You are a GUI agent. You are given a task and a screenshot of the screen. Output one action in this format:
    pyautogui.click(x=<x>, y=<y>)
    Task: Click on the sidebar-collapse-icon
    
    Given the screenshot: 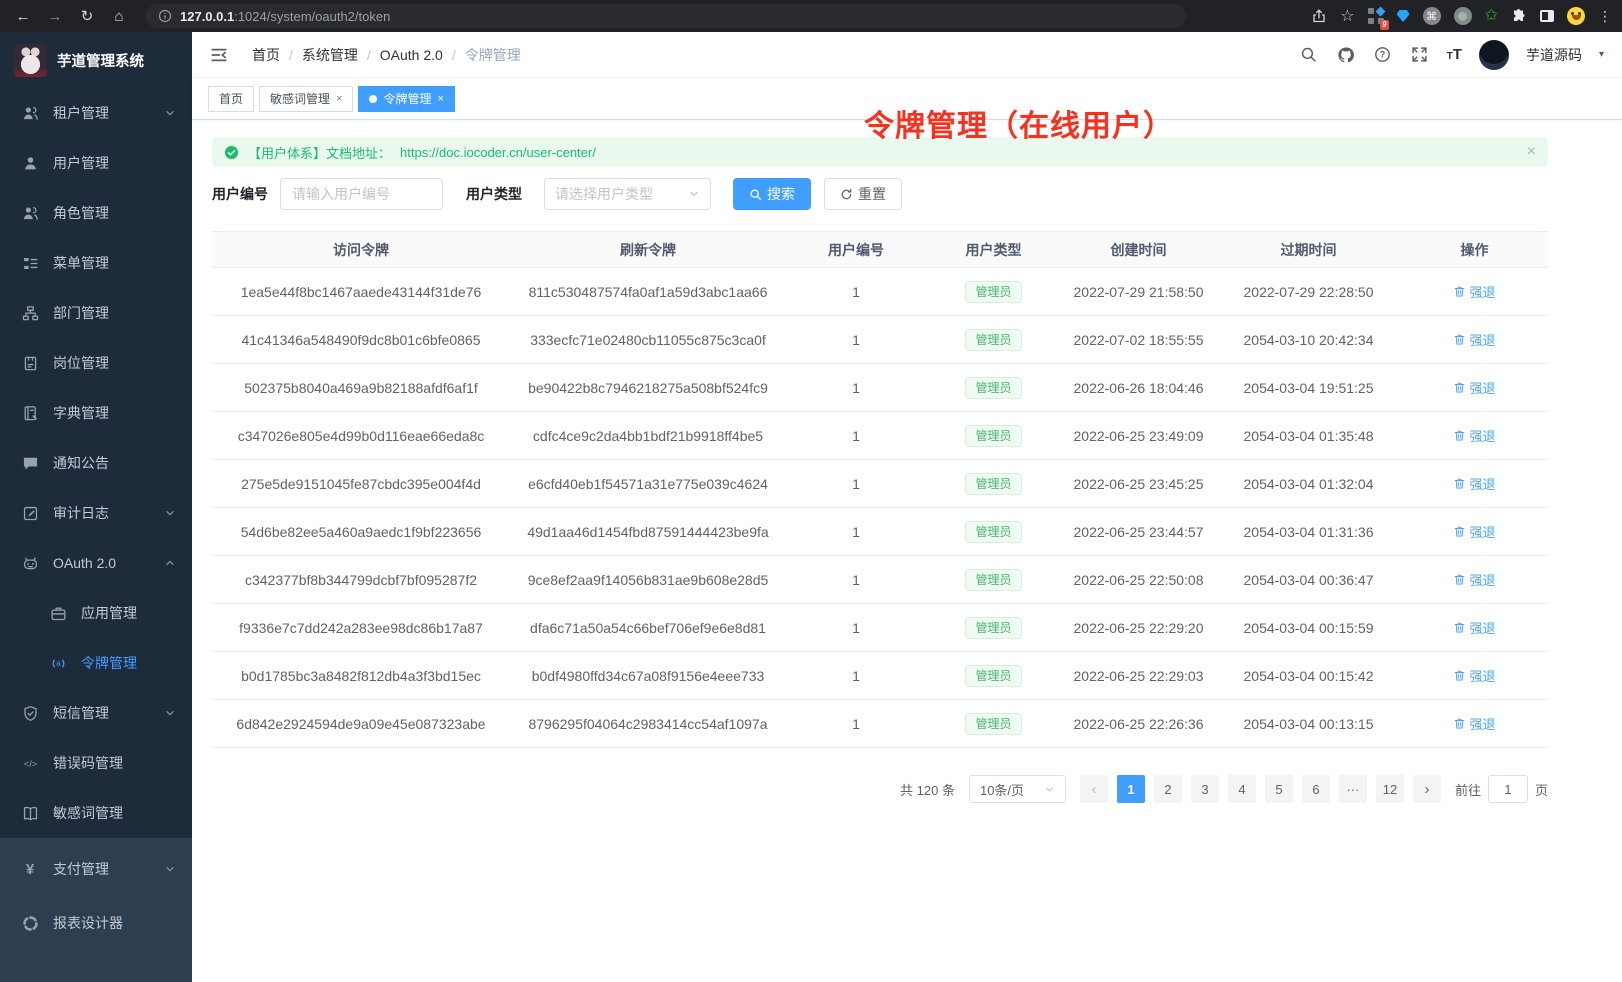 What is the action you would take?
    pyautogui.click(x=219, y=55)
    